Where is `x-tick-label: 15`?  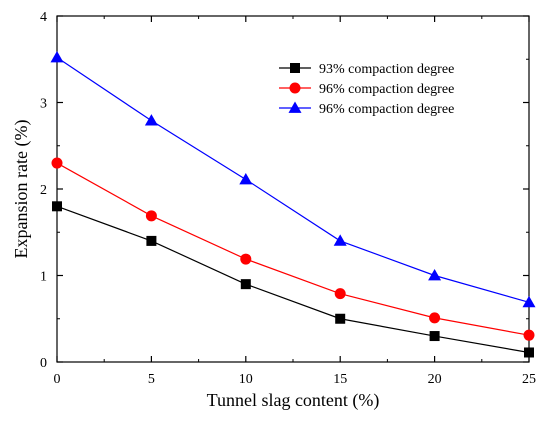
x-tick-label: 15 is located at coordinates (340, 379).